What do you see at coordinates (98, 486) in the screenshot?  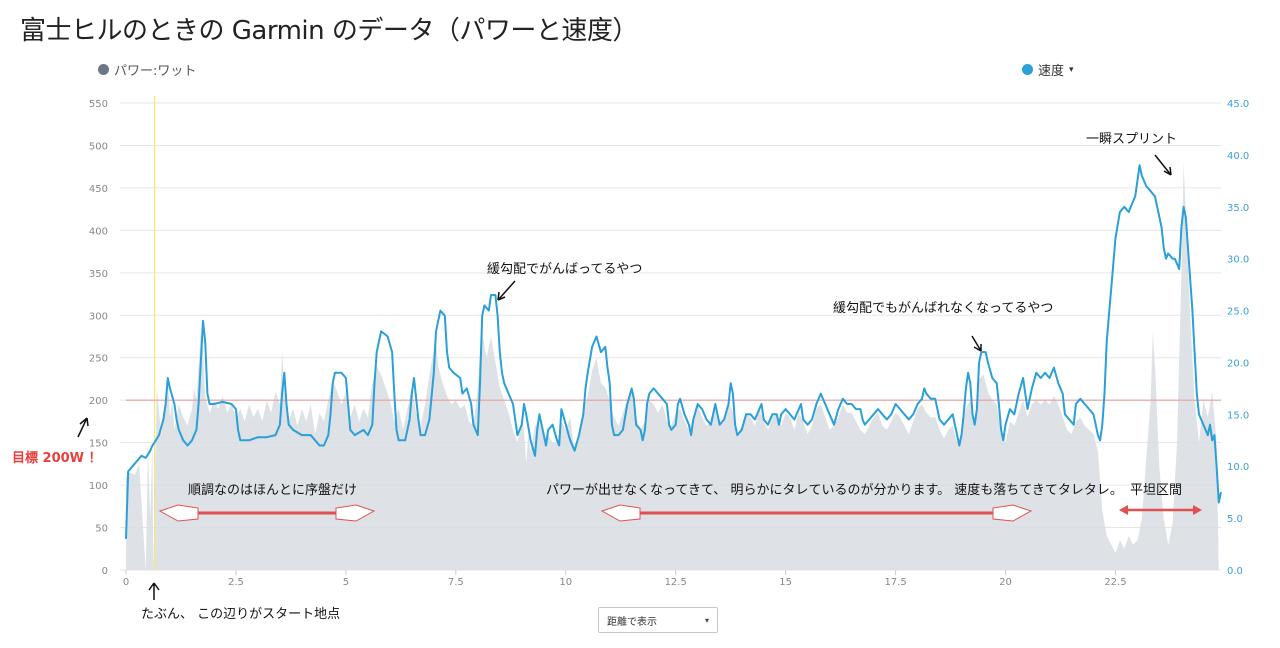 I see `y-left-tick-label: 100` at bounding box center [98, 486].